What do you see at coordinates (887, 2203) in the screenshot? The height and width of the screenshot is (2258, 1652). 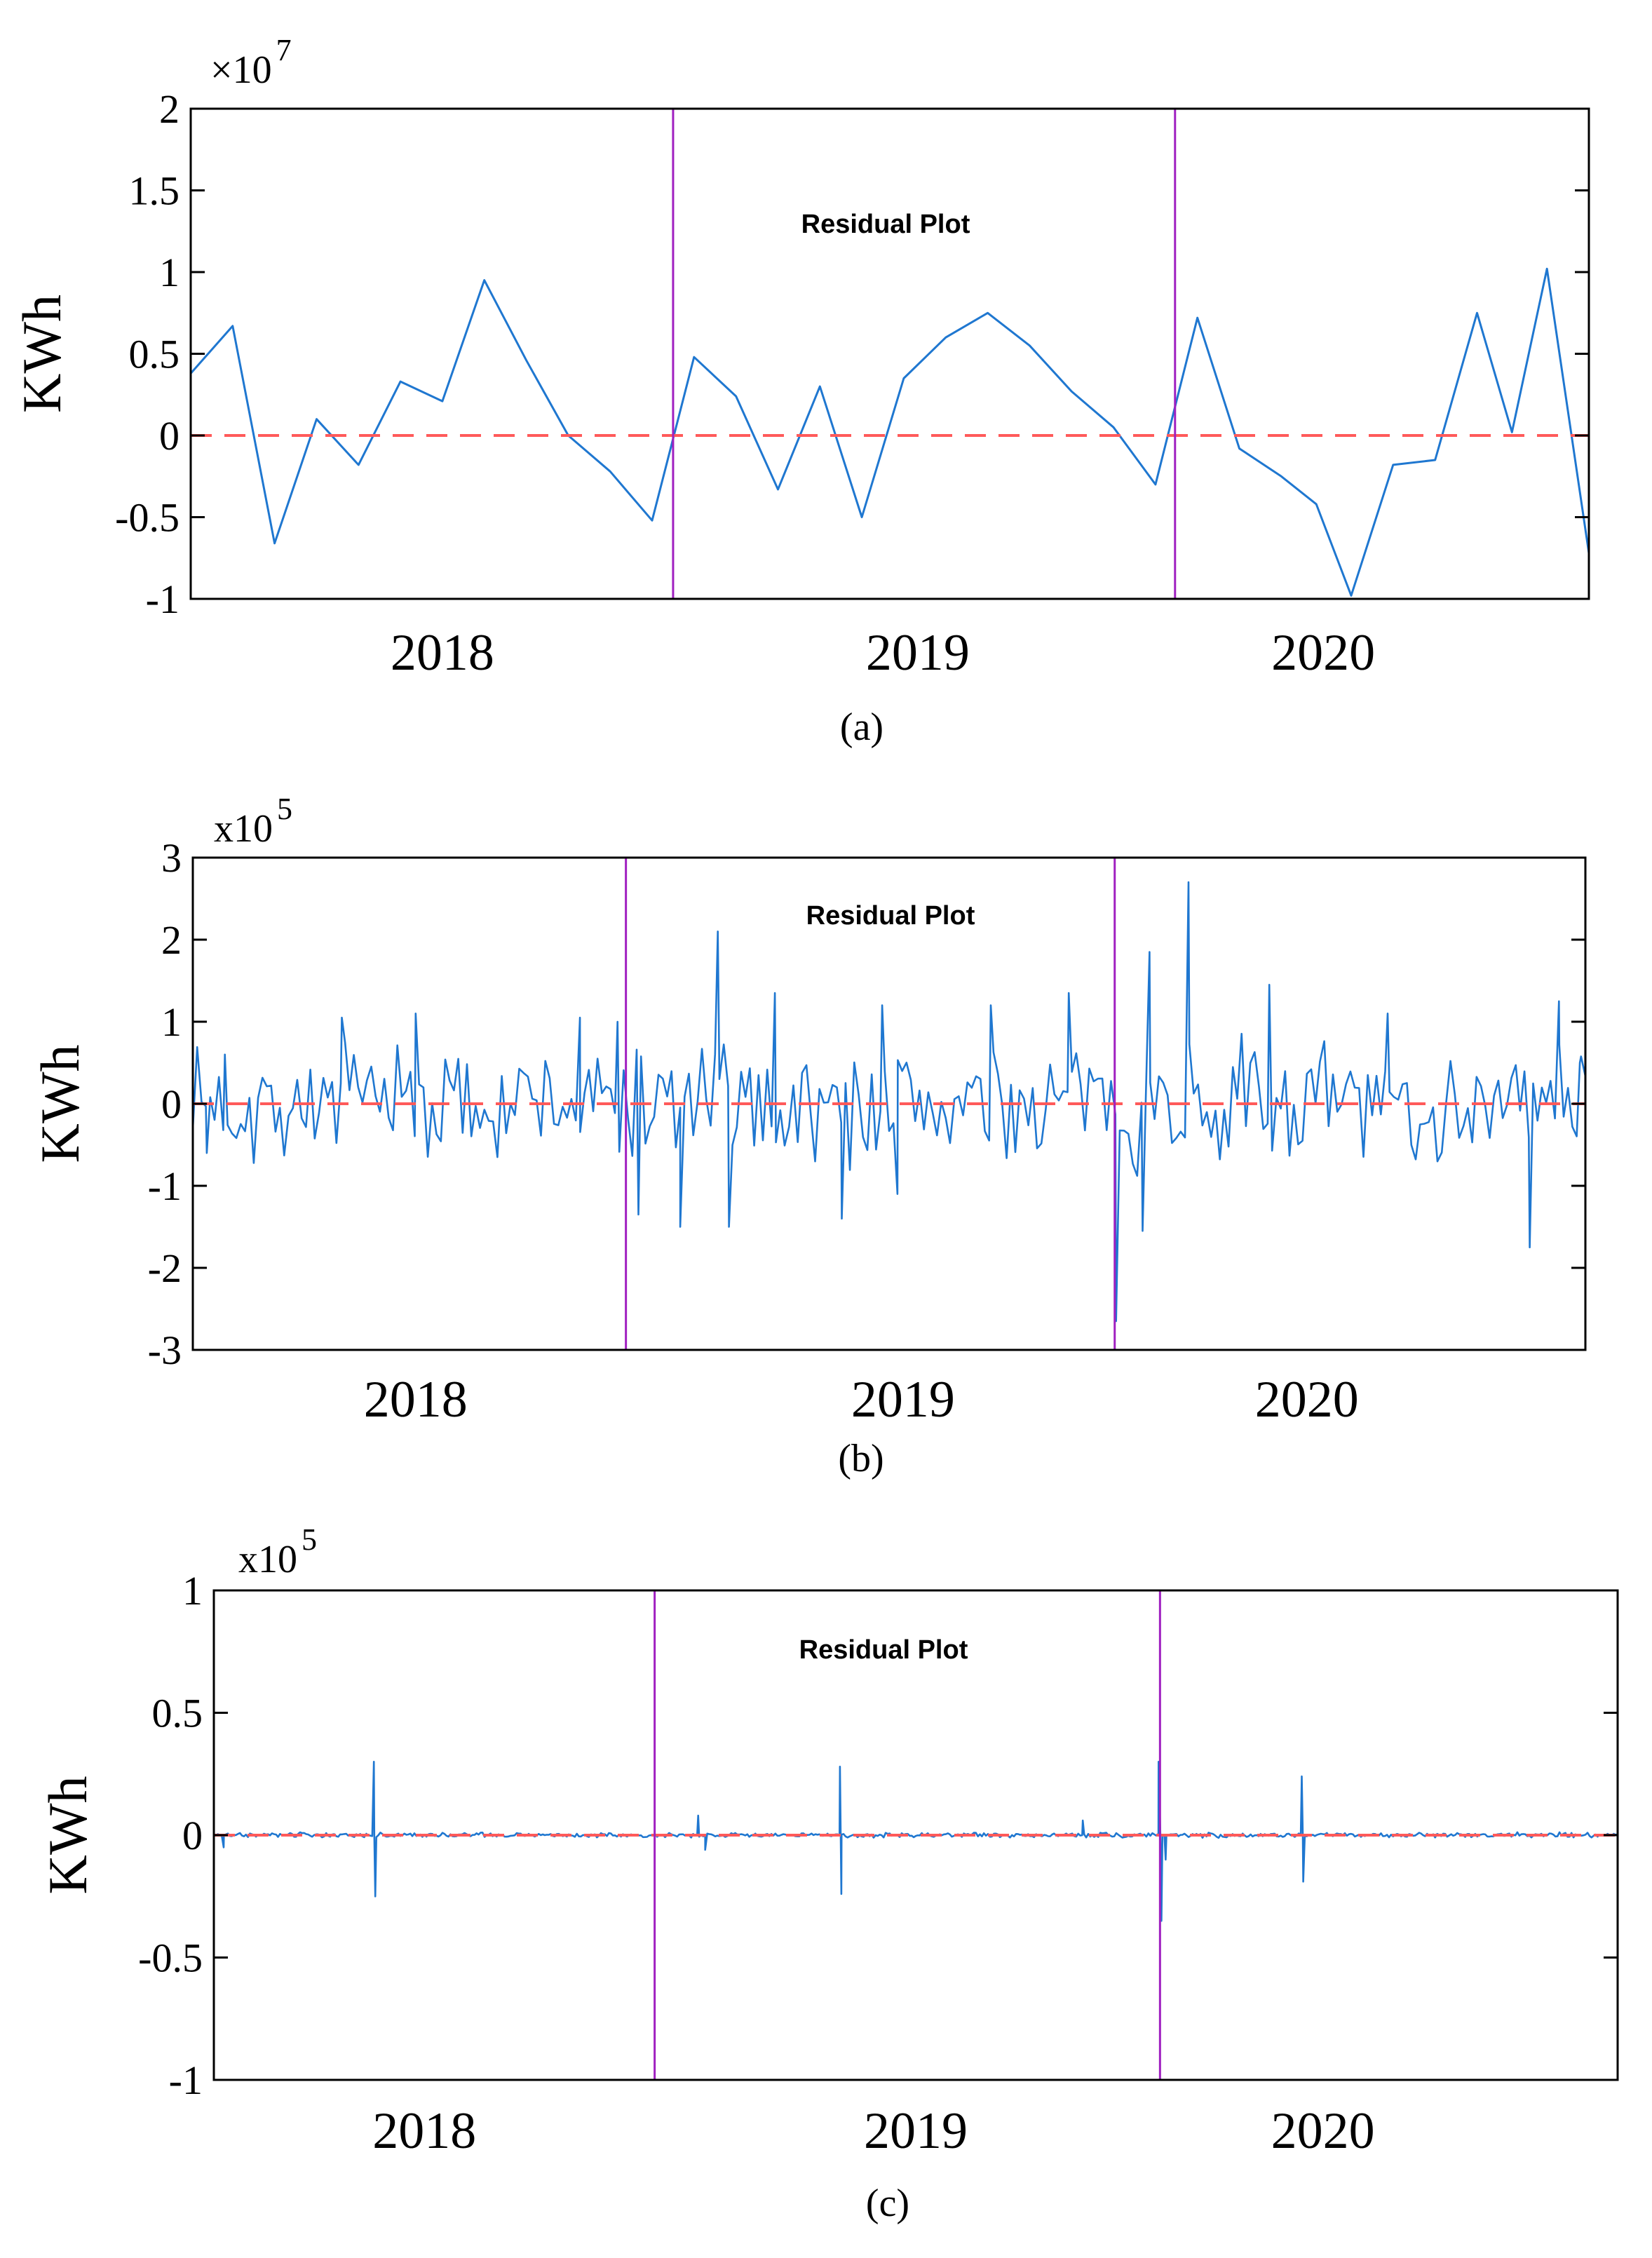 I see `subfigure-caption: (c)` at bounding box center [887, 2203].